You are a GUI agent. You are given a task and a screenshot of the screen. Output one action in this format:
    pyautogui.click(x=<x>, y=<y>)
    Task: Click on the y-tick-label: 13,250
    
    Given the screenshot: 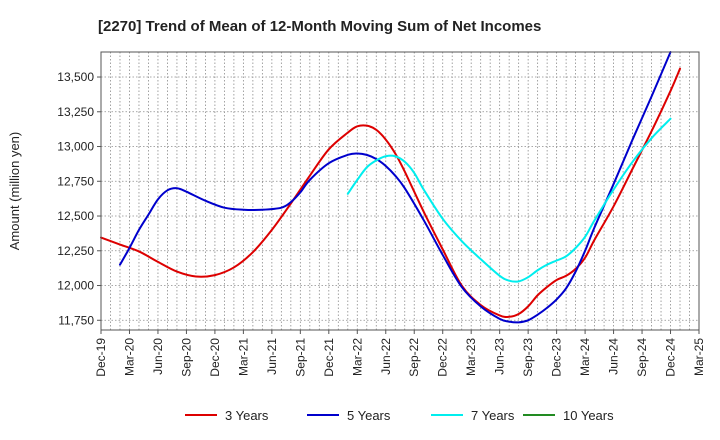 What is the action you would take?
    pyautogui.click(x=75, y=112)
    